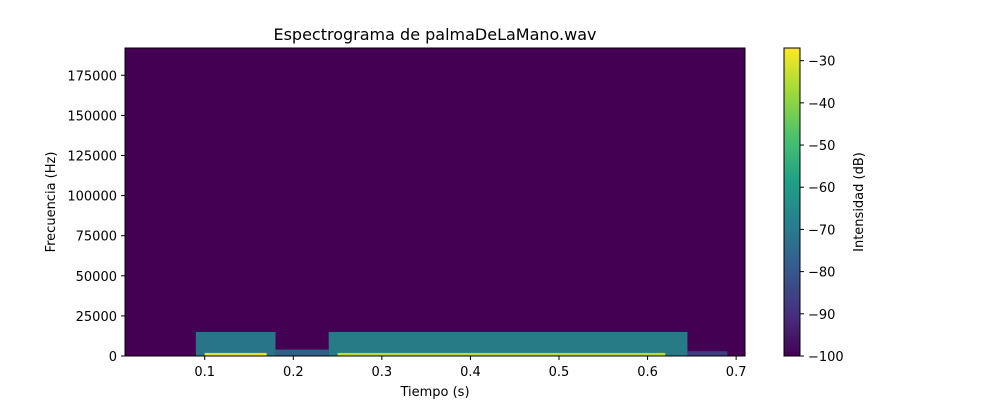 The height and width of the screenshot is (400, 1000). Describe the element at coordinates (736, 372) in the screenshot. I see `x-tick-label: 0.7` at that location.